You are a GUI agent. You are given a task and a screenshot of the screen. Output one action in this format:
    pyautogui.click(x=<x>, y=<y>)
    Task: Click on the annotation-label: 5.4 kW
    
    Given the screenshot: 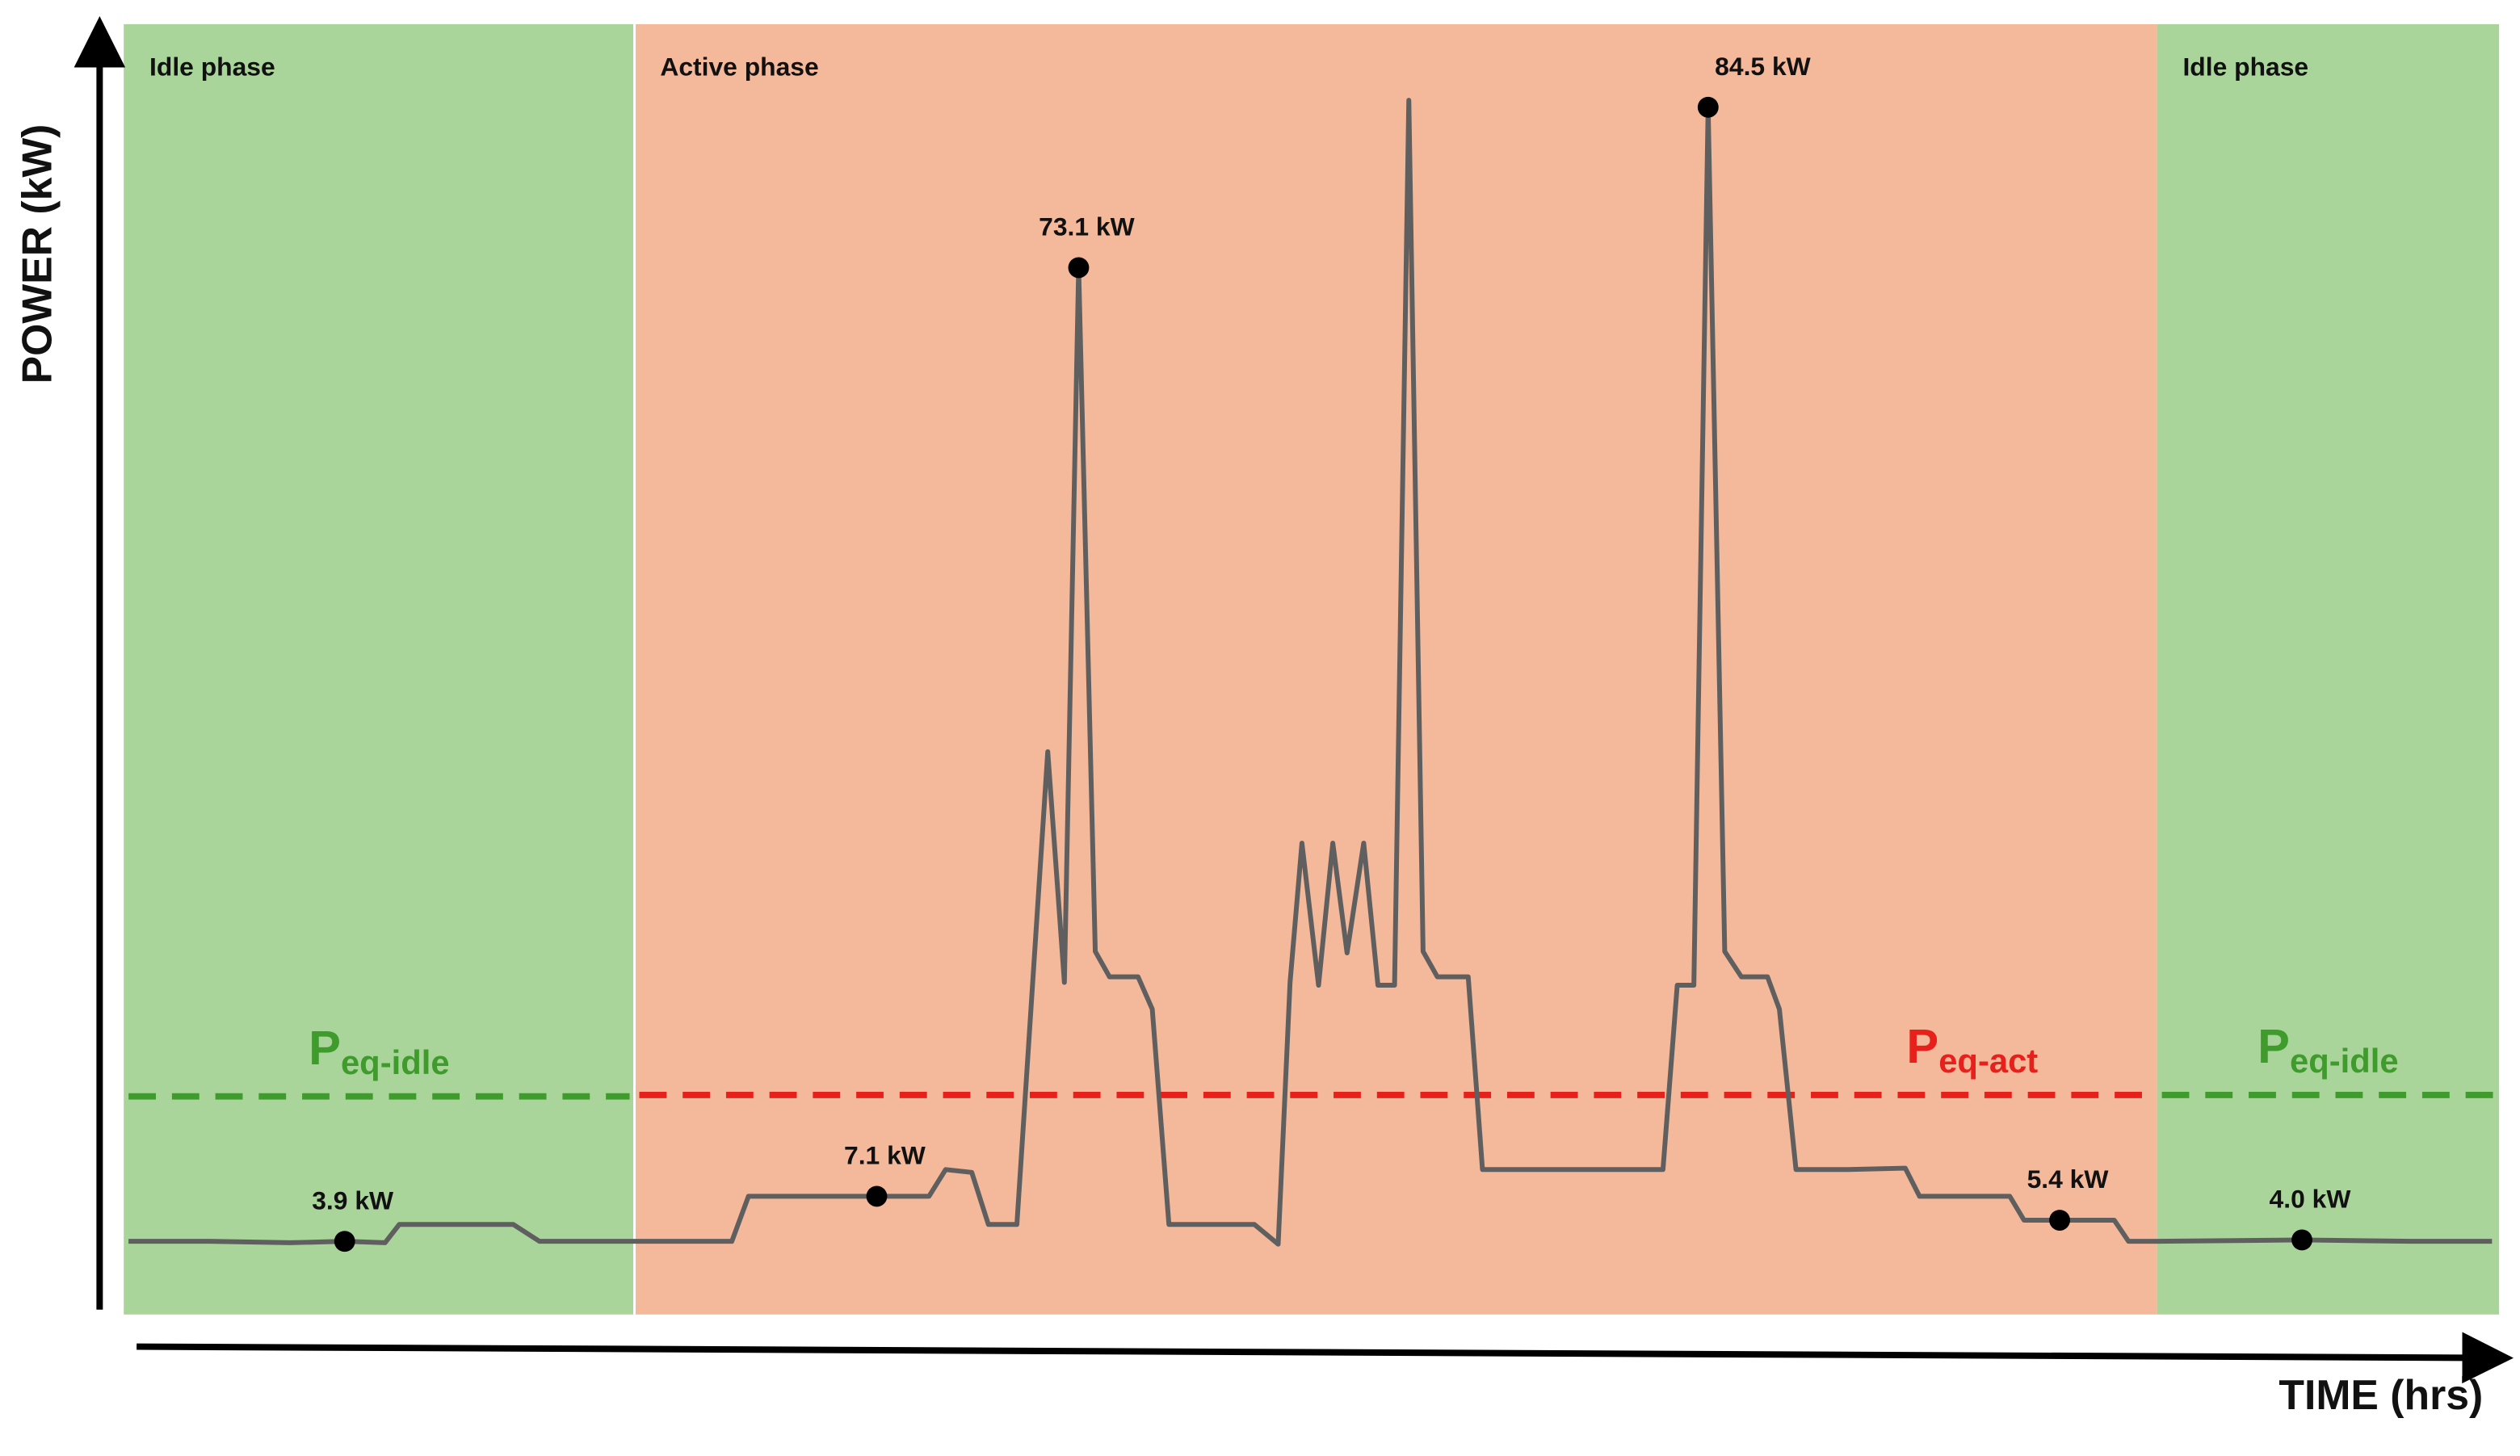 What is the action you would take?
    pyautogui.click(x=2068, y=1179)
    